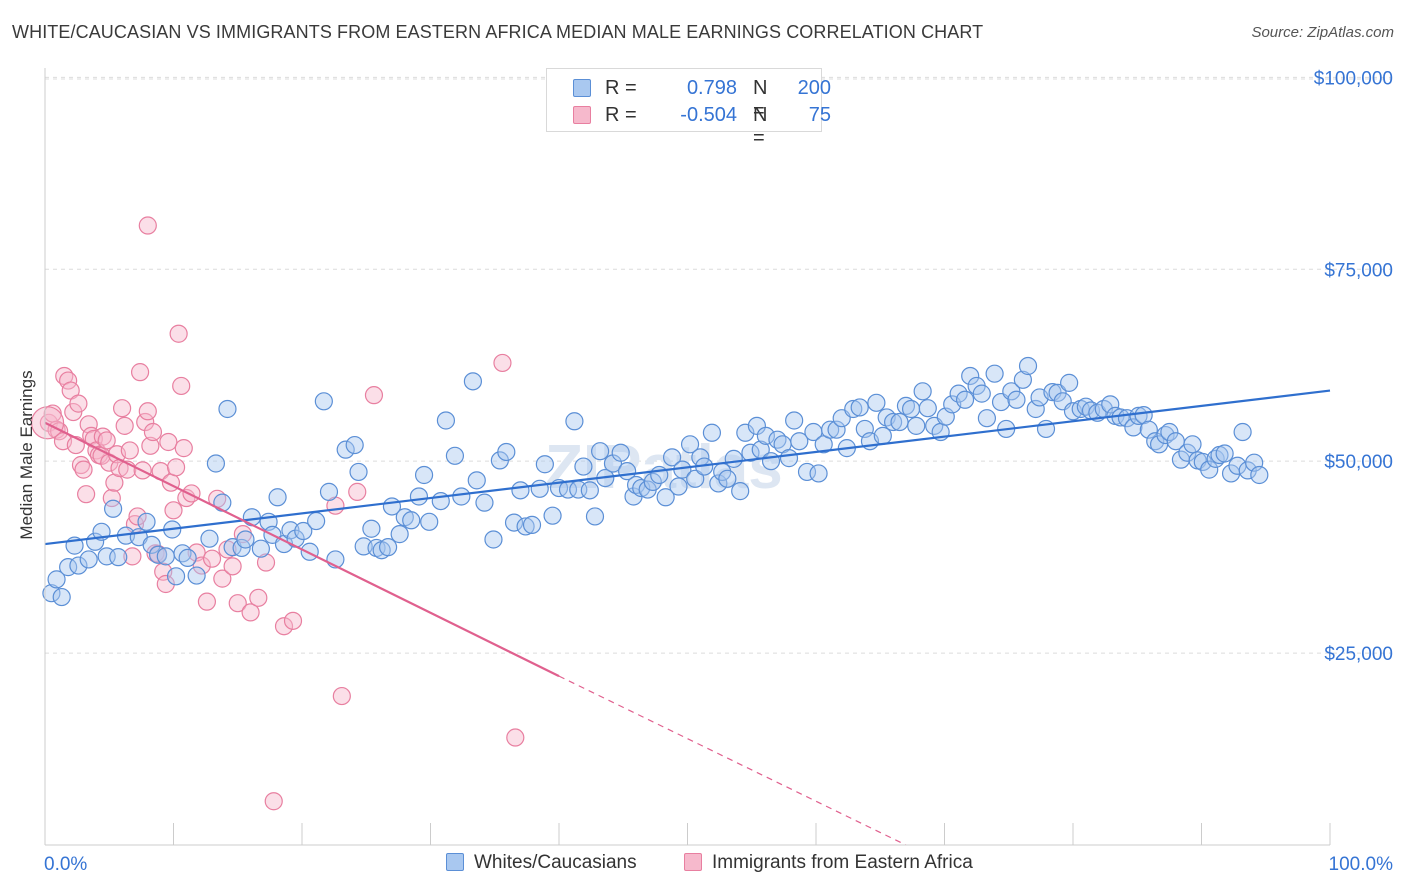  I want to click on legend-label: Immigrants from Eastern Africa, so click(842, 862).